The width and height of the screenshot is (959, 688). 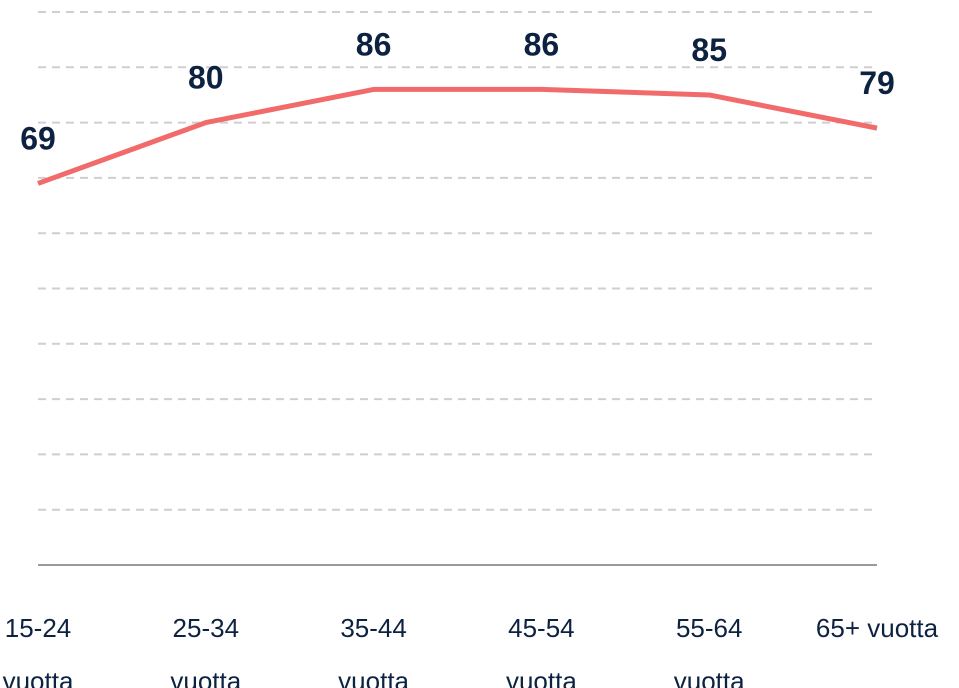 I want to click on x-tick-label: 55-64 vuotta, so click(x=709, y=650).